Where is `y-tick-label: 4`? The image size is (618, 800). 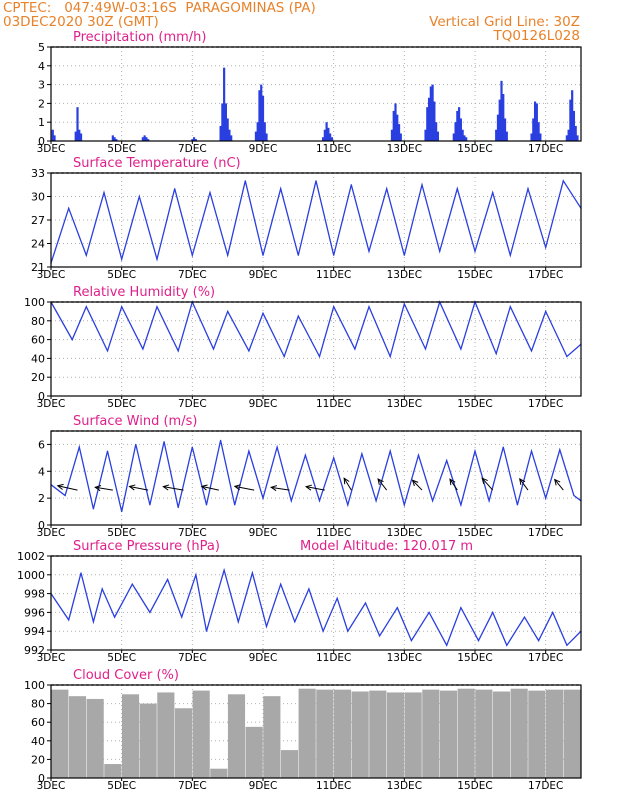 y-tick-label: 4 is located at coordinates (41, 66).